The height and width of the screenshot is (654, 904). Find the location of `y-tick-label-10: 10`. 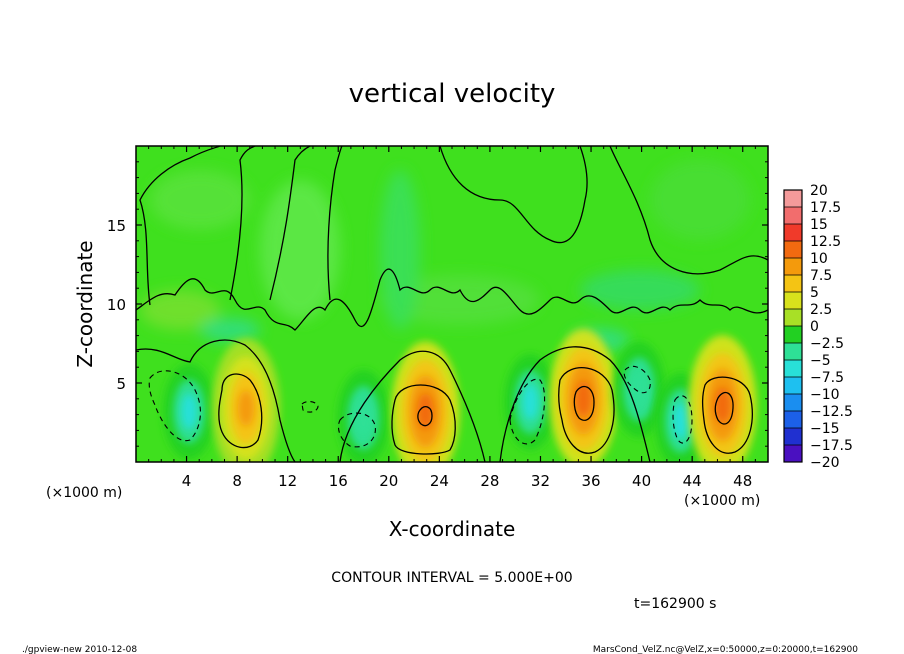

y-tick-label-10: 10 is located at coordinates (116, 305).